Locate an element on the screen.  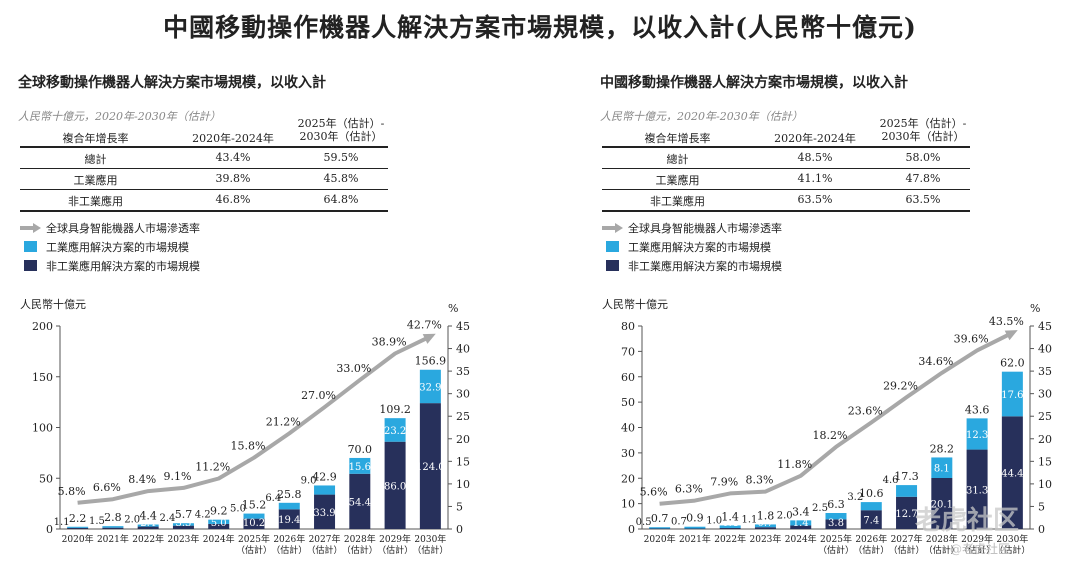
y-tick-label: 60 is located at coordinates (628, 377).